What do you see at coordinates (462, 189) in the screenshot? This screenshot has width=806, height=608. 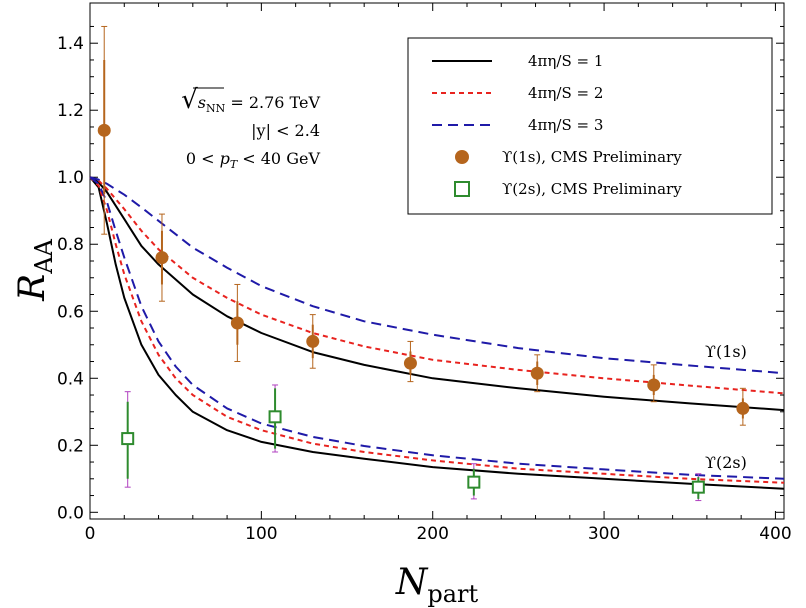 I see `legend-marker-square` at bounding box center [462, 189].